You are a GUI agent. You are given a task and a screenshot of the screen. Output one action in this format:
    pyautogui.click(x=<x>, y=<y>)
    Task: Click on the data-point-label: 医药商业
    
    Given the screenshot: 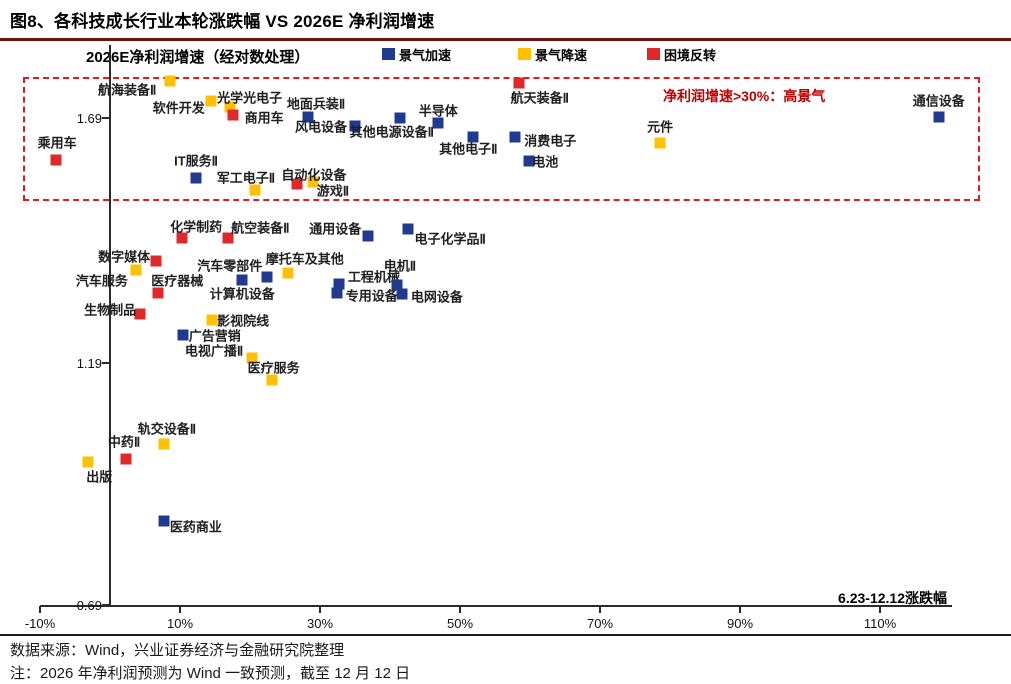 What is the action you would take?
    pyautogui.click(x=195, y=527)
    